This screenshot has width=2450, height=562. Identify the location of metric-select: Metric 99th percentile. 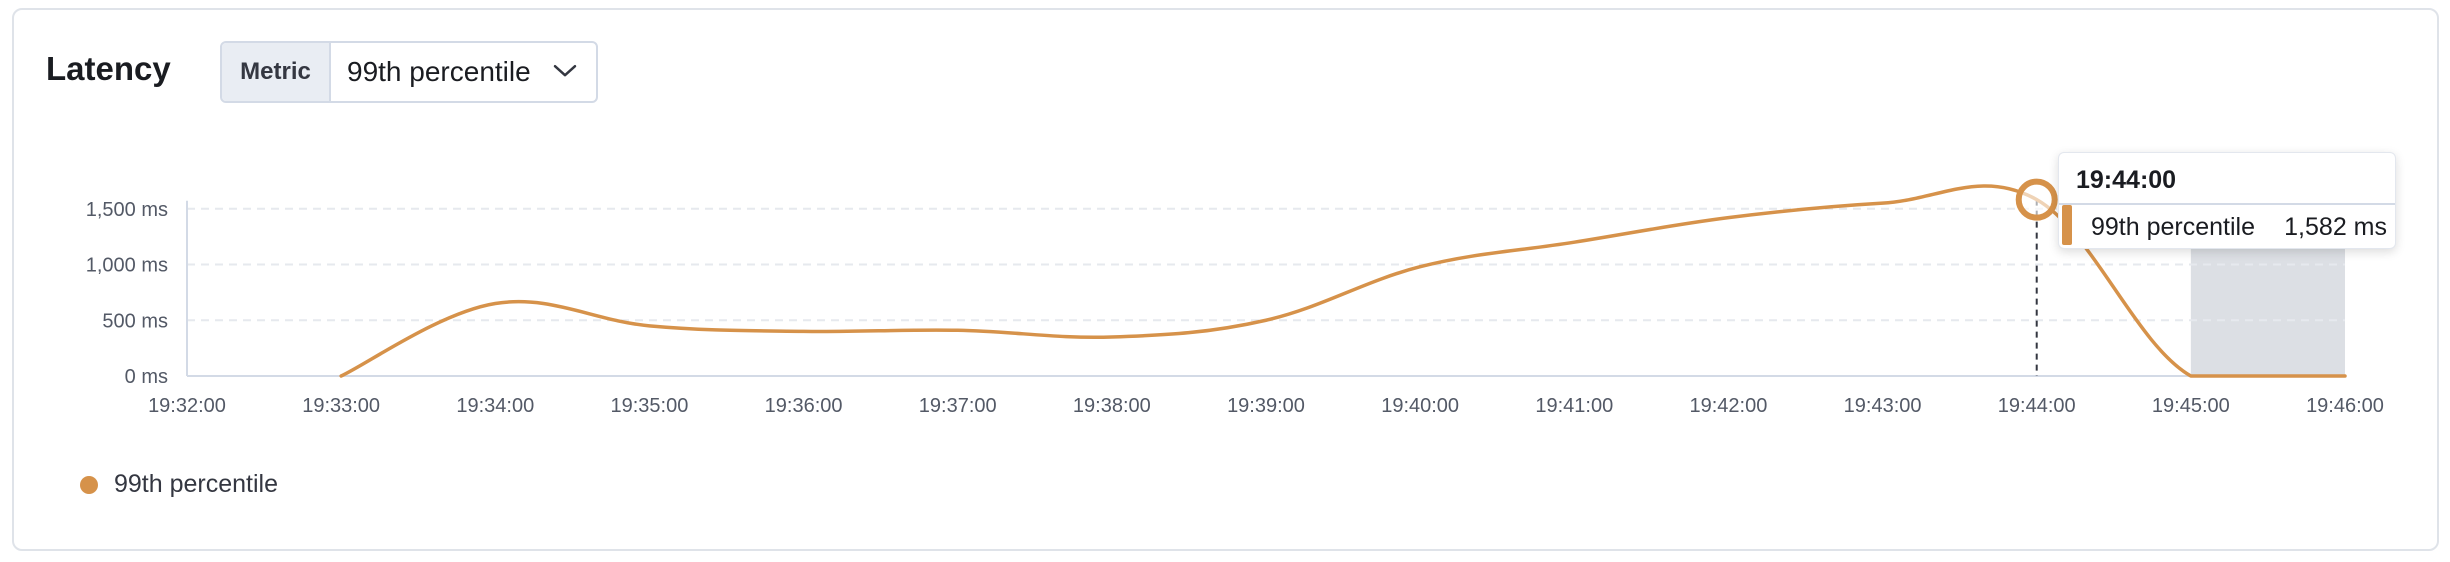
(409, 72).